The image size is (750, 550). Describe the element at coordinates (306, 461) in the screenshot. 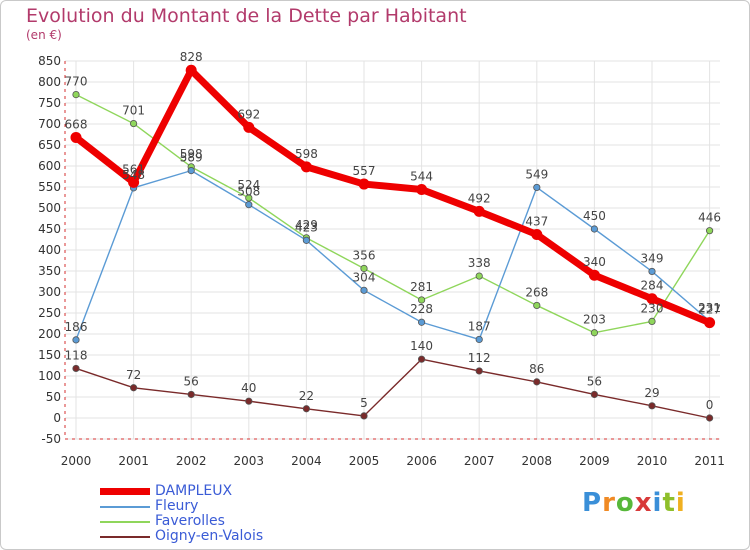

I see `x-tick-label: 2004` at that location.